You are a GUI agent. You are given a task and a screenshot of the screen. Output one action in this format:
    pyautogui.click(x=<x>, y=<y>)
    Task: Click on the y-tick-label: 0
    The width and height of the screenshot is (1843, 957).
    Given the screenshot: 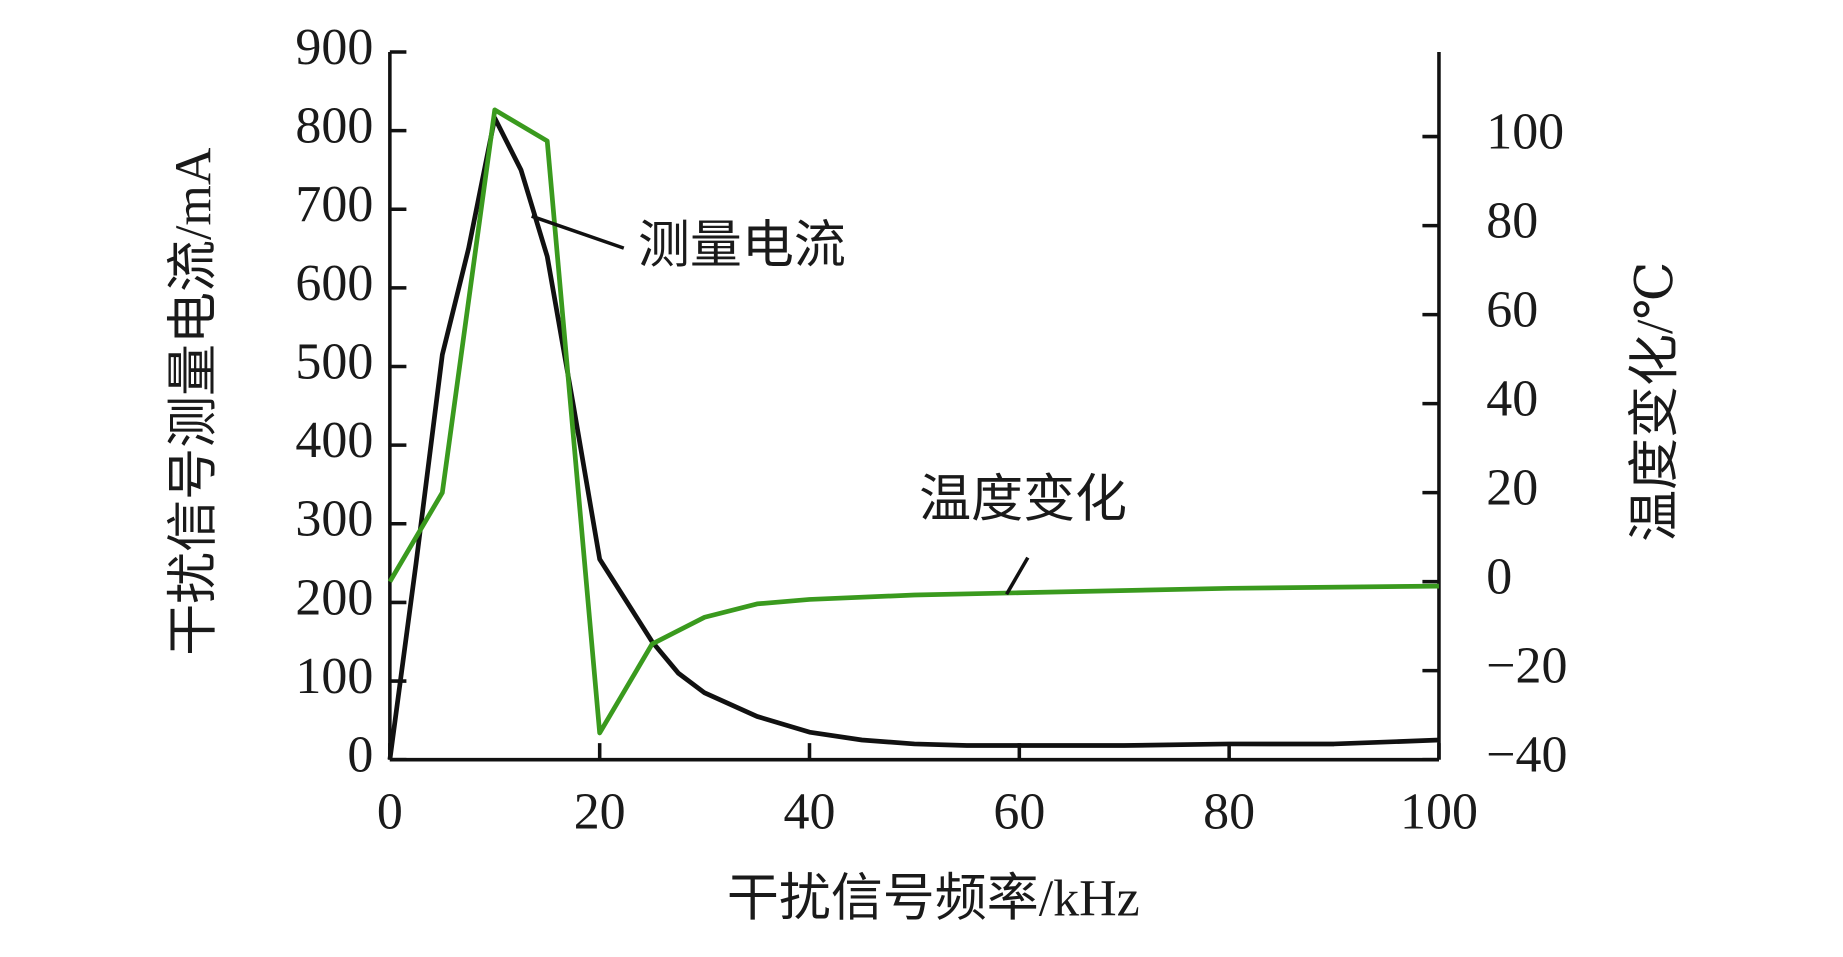 What is the action you would take?
    pyautogui.click(x=360, y=755)
    